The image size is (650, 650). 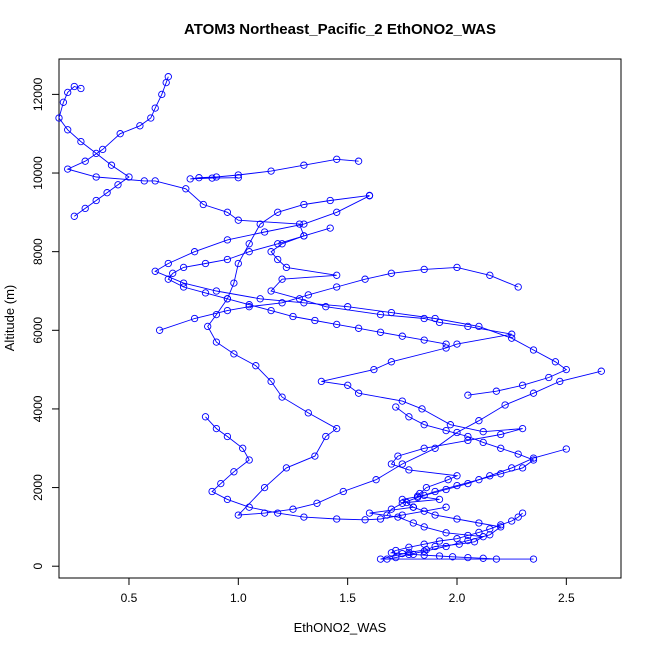 I want to click on y-tick-label: 10000, so click(x=38, y=173).